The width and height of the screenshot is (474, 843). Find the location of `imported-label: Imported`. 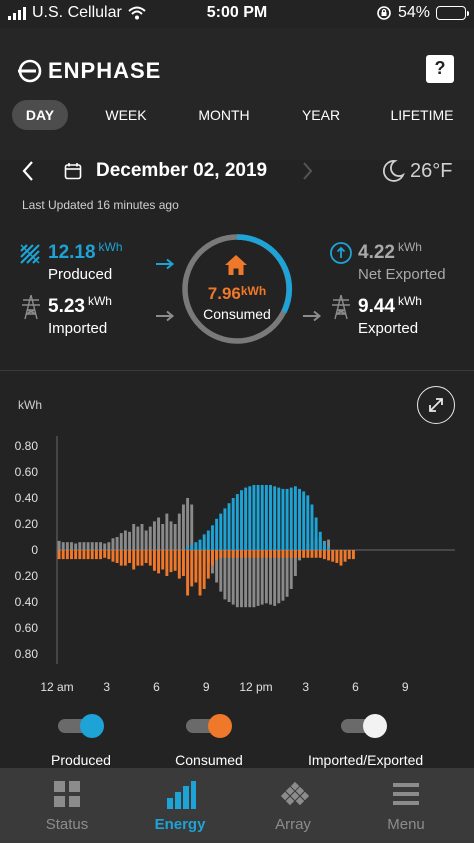

imported-label: Imported is located at coordinates (78, 328).